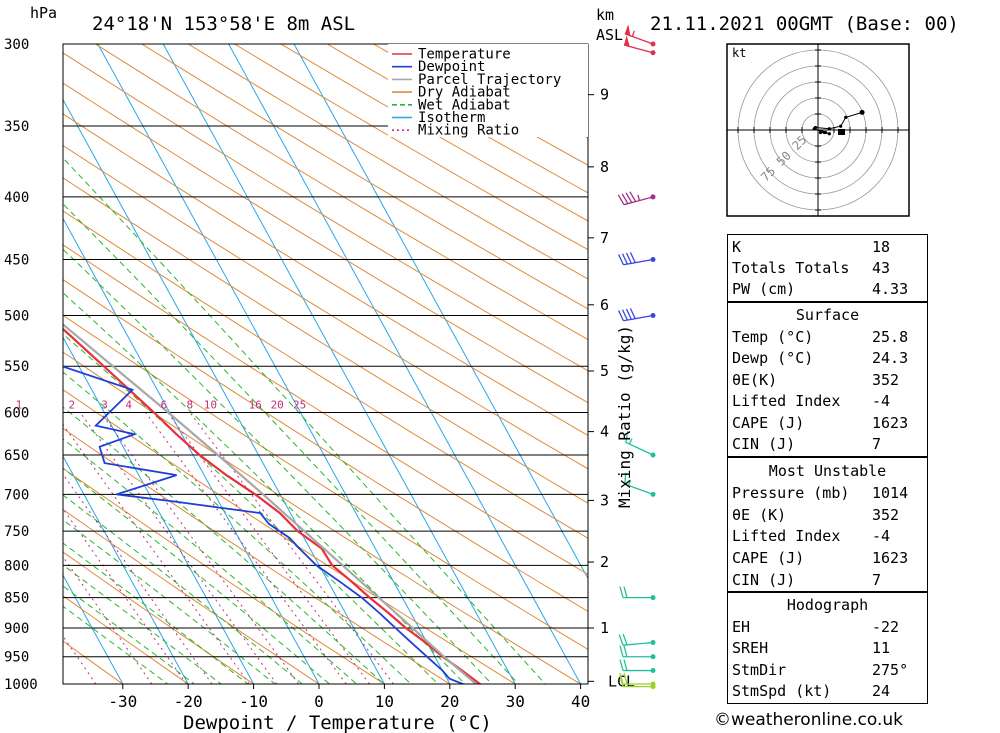 This screenshot has height=733, width=1000. Describe the element at coordinates (605, 15) in the screenshot. I see `km-unit: km` at that location.